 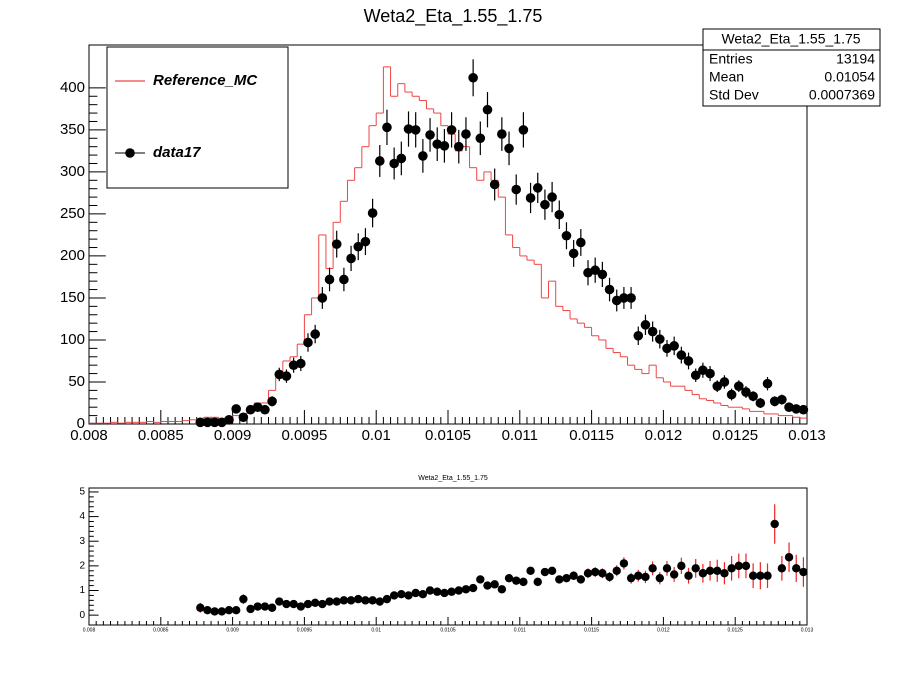 I want to click on stats-label: Mean, so click(x=726, y=77).